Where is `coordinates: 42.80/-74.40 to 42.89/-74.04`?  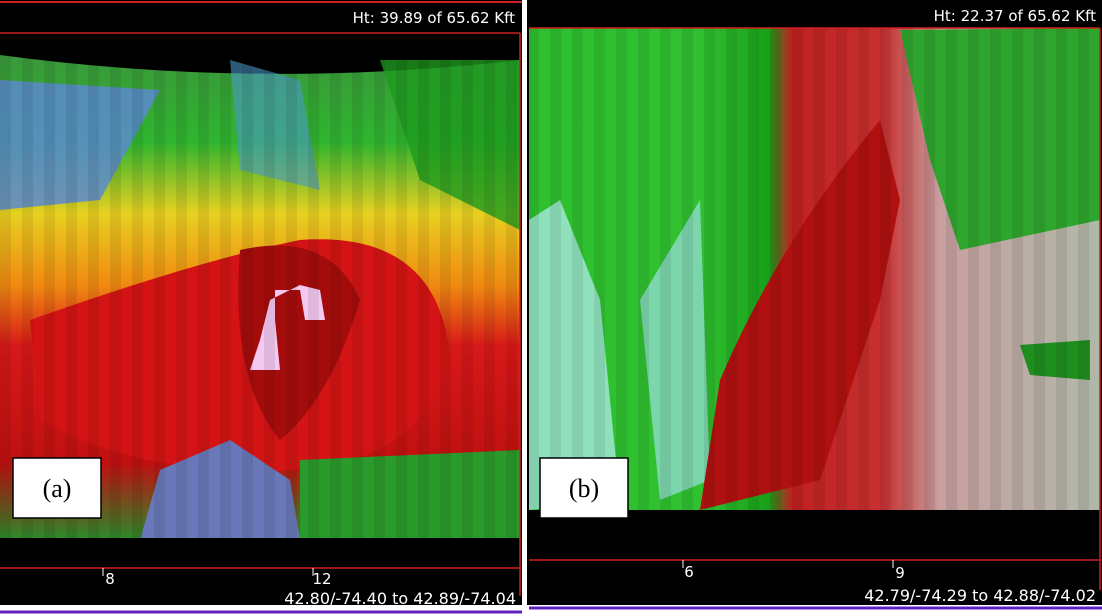 coordinates: 42.80/-74.40 to 42.89/-74.04 is located at coordinates (400, 598).